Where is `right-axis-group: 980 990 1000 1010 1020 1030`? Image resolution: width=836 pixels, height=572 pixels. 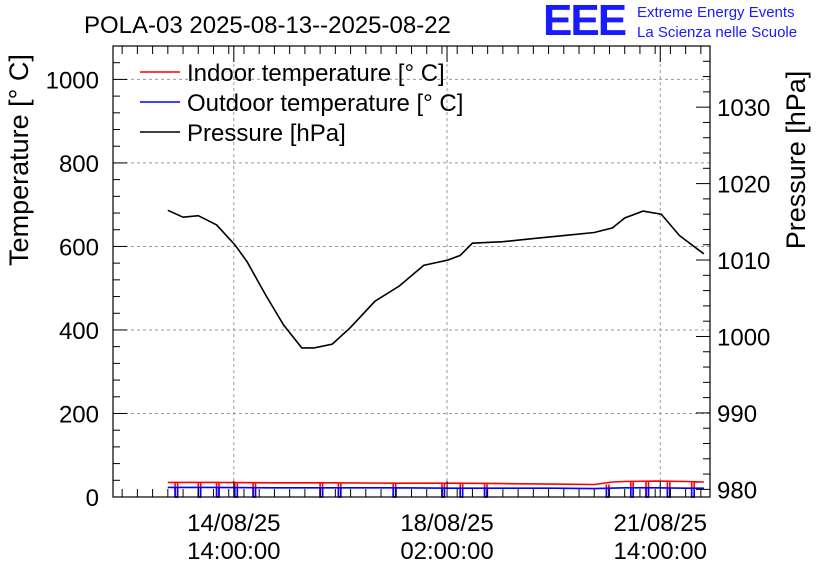
right-axis-group: 980 990 1000 1010 1020 1030 is located at coordinates (733, 274).